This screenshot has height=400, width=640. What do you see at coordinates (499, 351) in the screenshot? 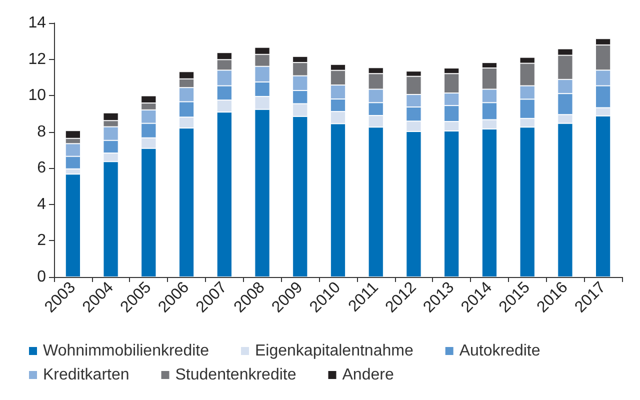
I see `legend-label: Autokredite` at bounding box center [499, 351].